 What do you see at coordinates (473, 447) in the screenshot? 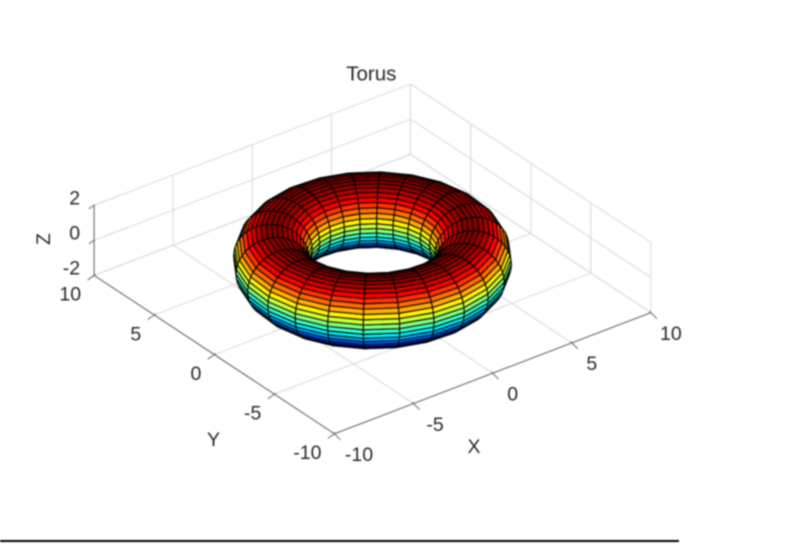
I see `svg-text: X` at bounding box center [473, 447].